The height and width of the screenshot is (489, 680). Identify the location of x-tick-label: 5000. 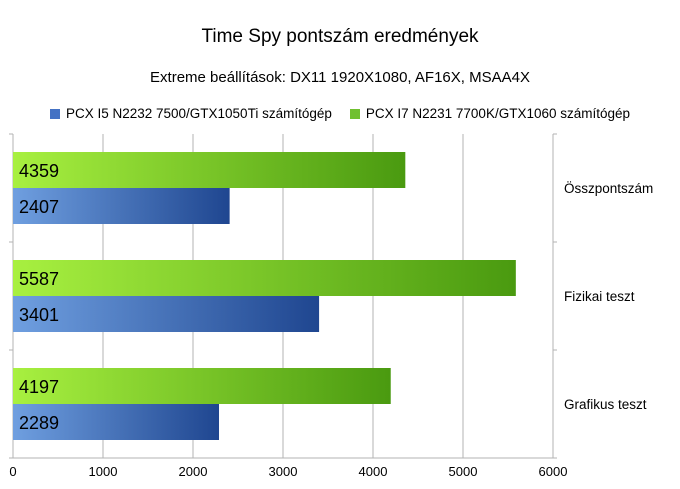
(463, 471).